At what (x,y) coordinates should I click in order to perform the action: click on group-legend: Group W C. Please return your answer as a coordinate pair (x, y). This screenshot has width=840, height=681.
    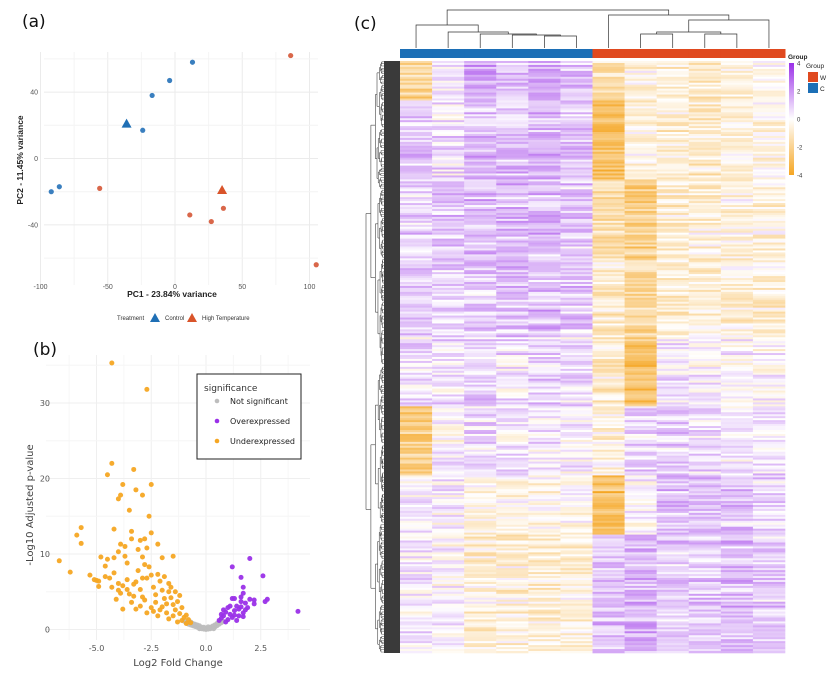
    Looking at the image, I should click on (816, 78).